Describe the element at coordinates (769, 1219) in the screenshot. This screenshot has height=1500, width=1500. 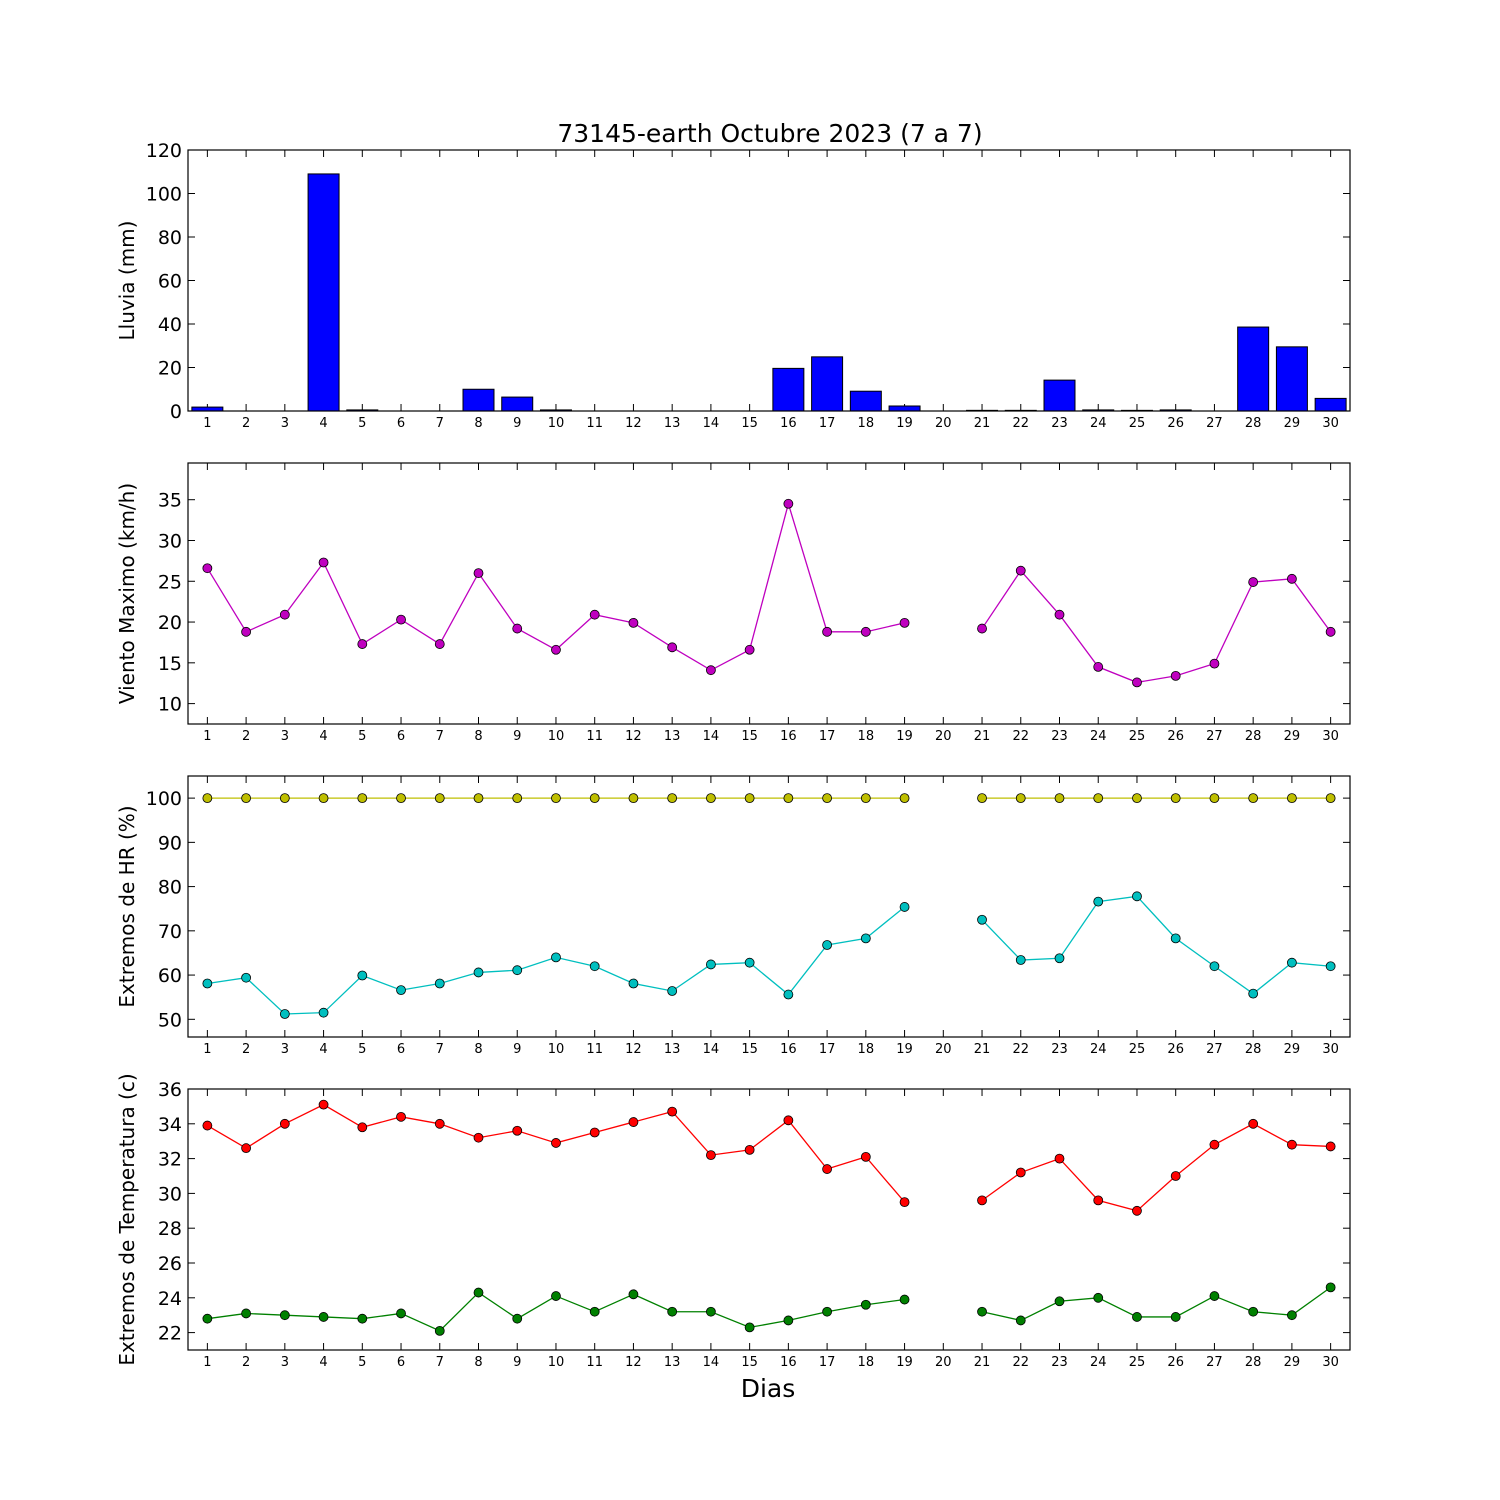
I see `axes-frame` at that location.